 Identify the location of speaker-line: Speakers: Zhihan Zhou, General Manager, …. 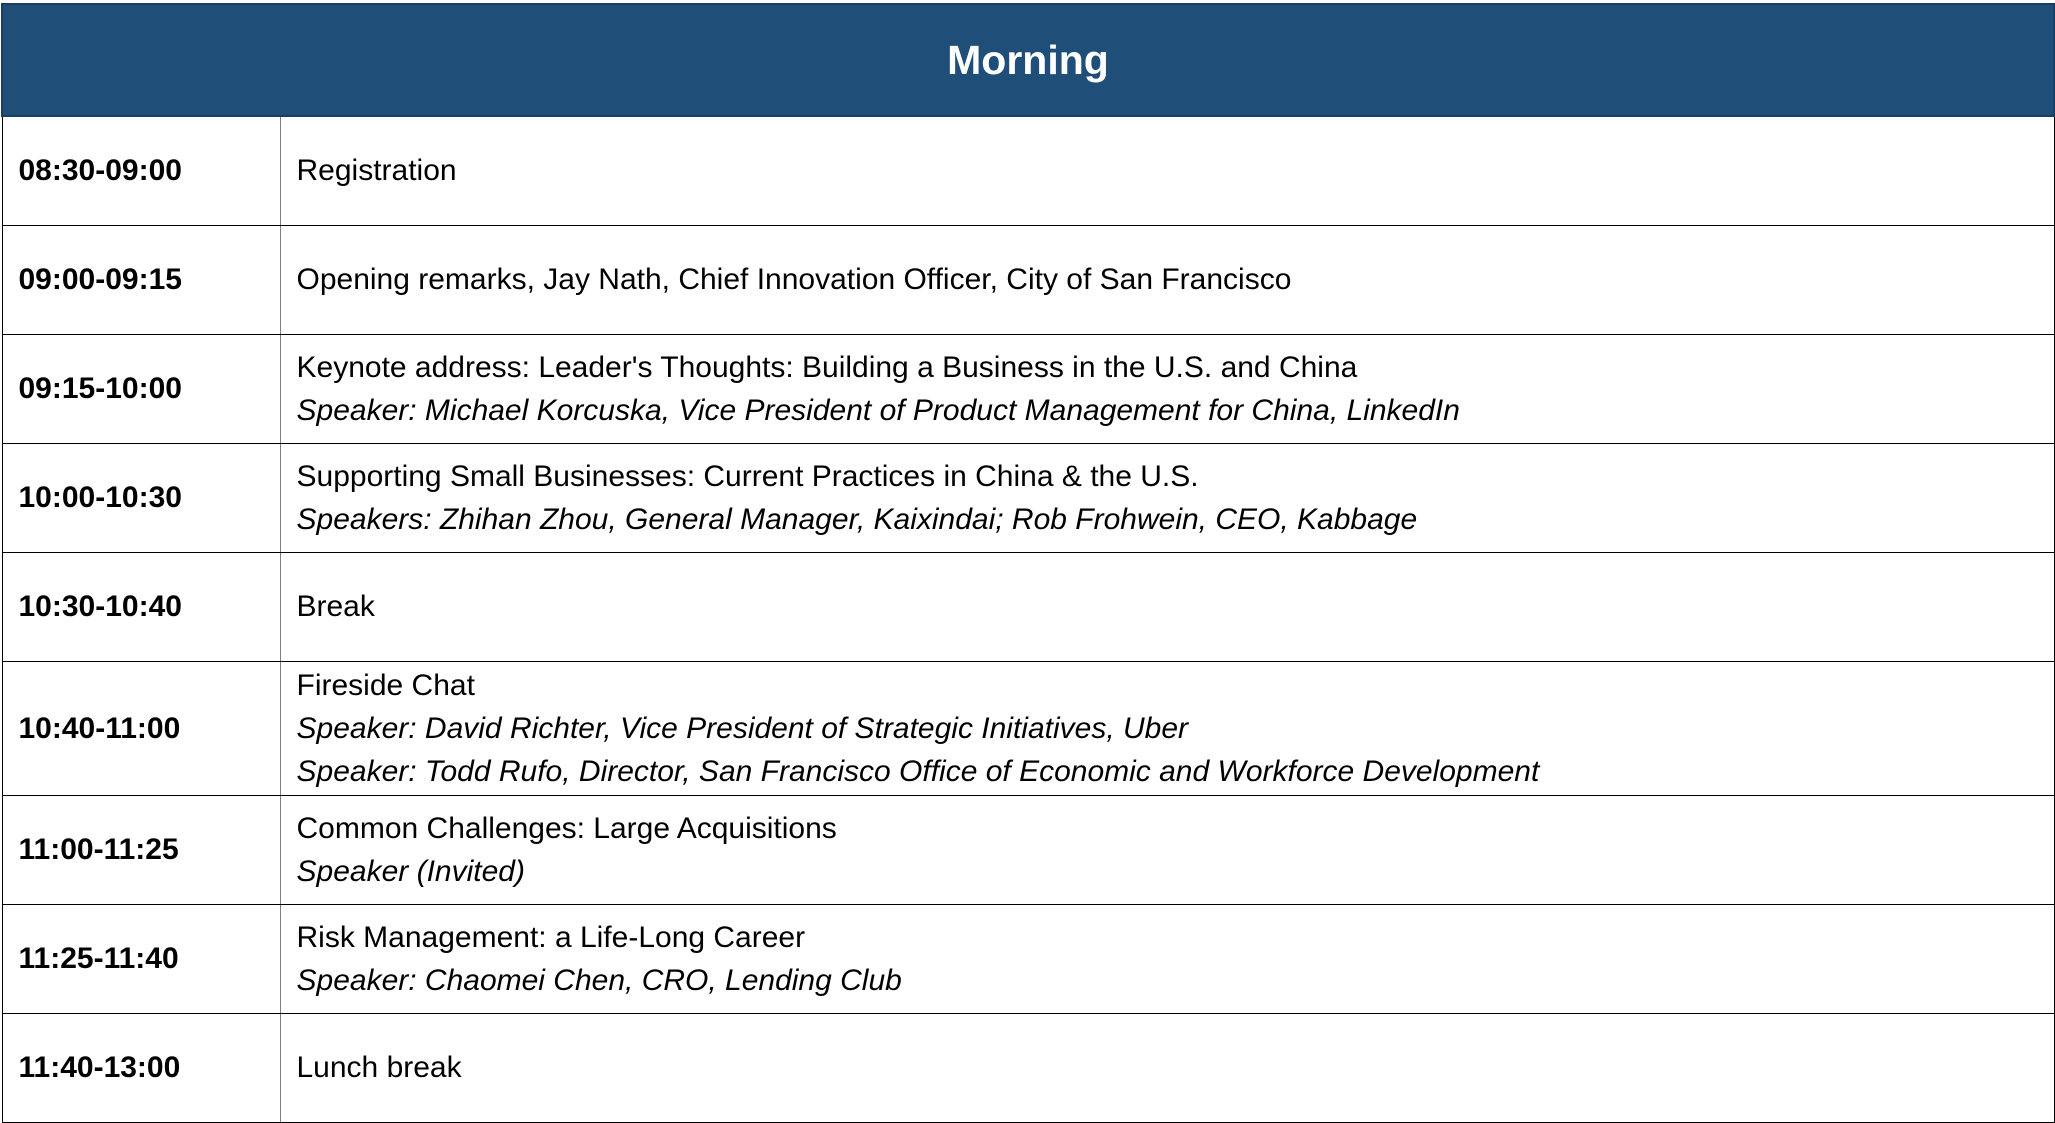
(857, 519).